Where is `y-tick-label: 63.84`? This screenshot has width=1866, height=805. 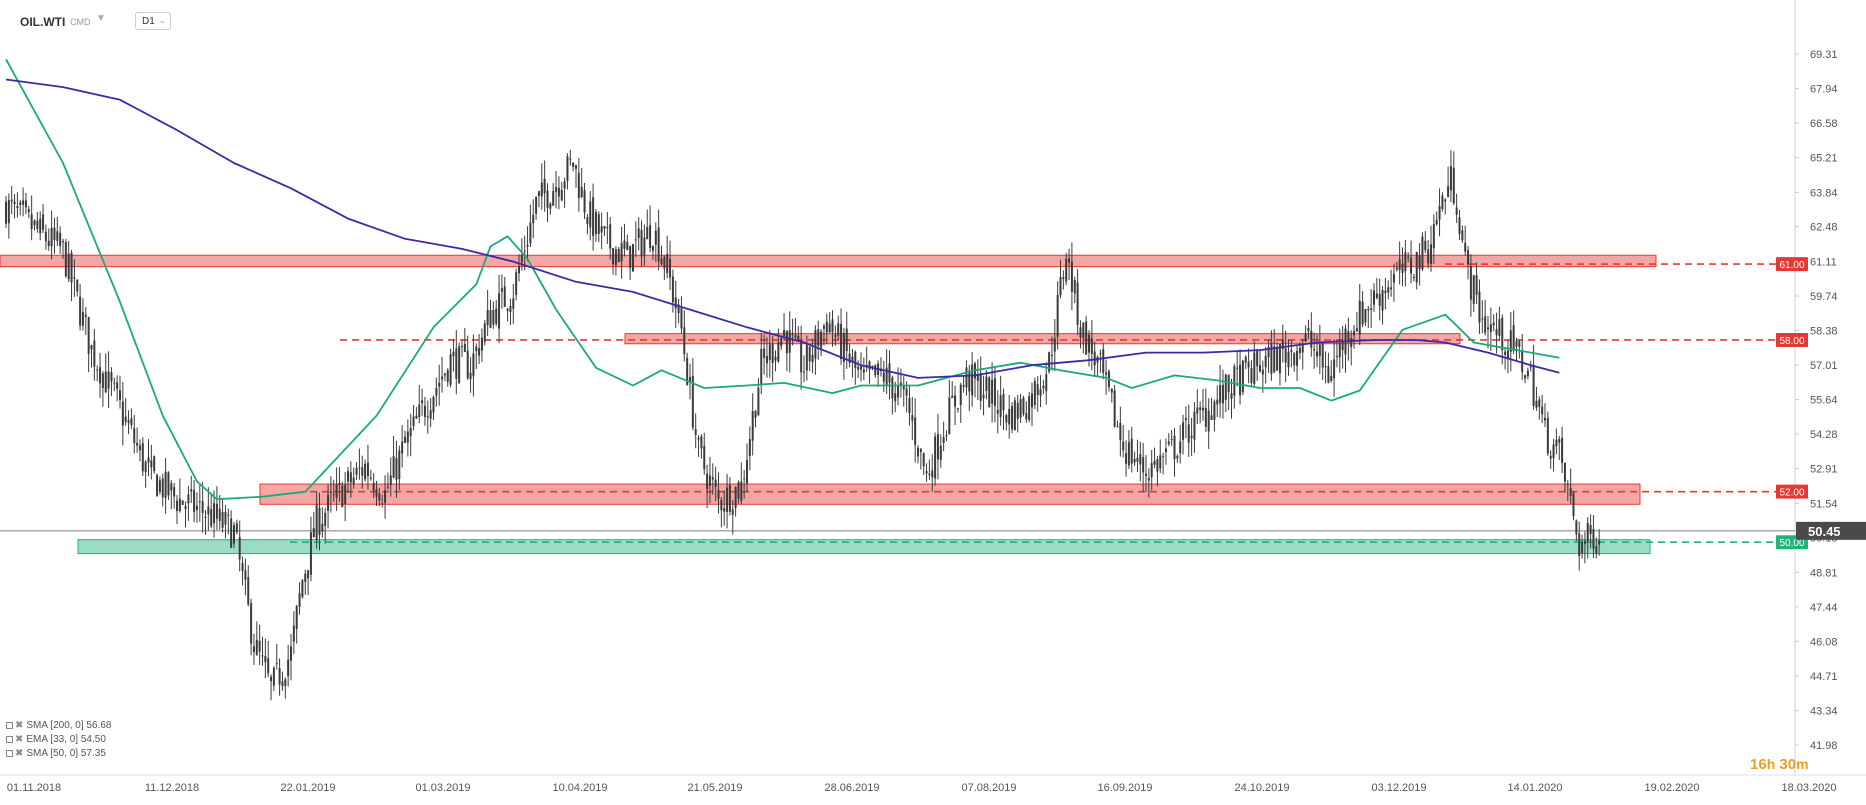
y-tick-label: 63.84 is located at coordinates (1824, 193).